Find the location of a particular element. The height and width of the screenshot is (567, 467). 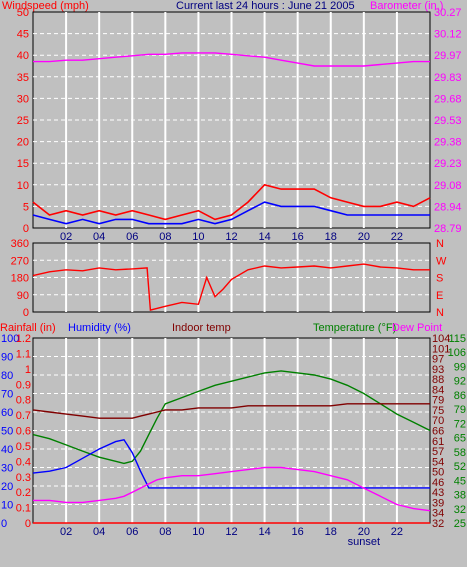

barometer-tick-label: 28.79 is located at coordinates (448, 229).